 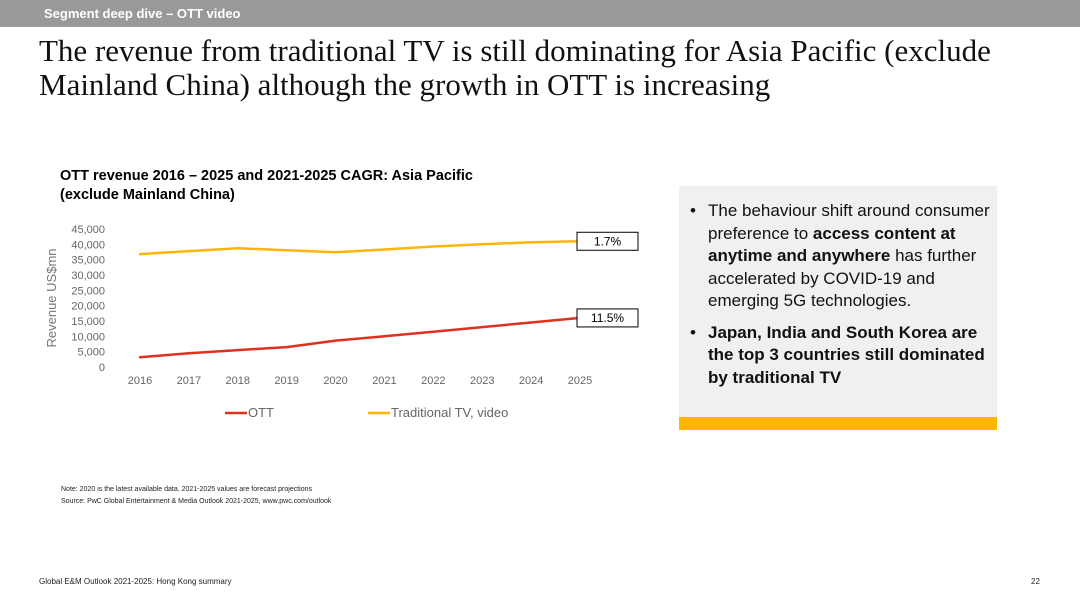 I want to click on section-header-bar: Segment deep dive – OTT video, so click(x=540, y=13).